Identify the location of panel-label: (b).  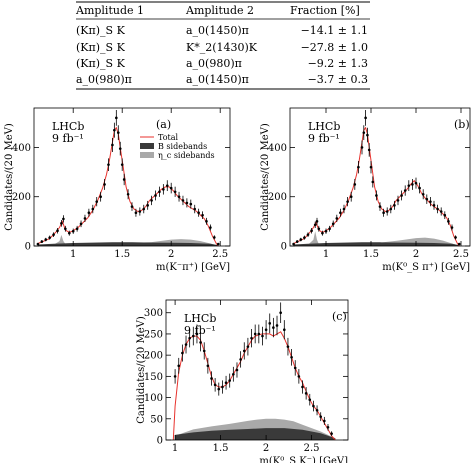
(462, 124).